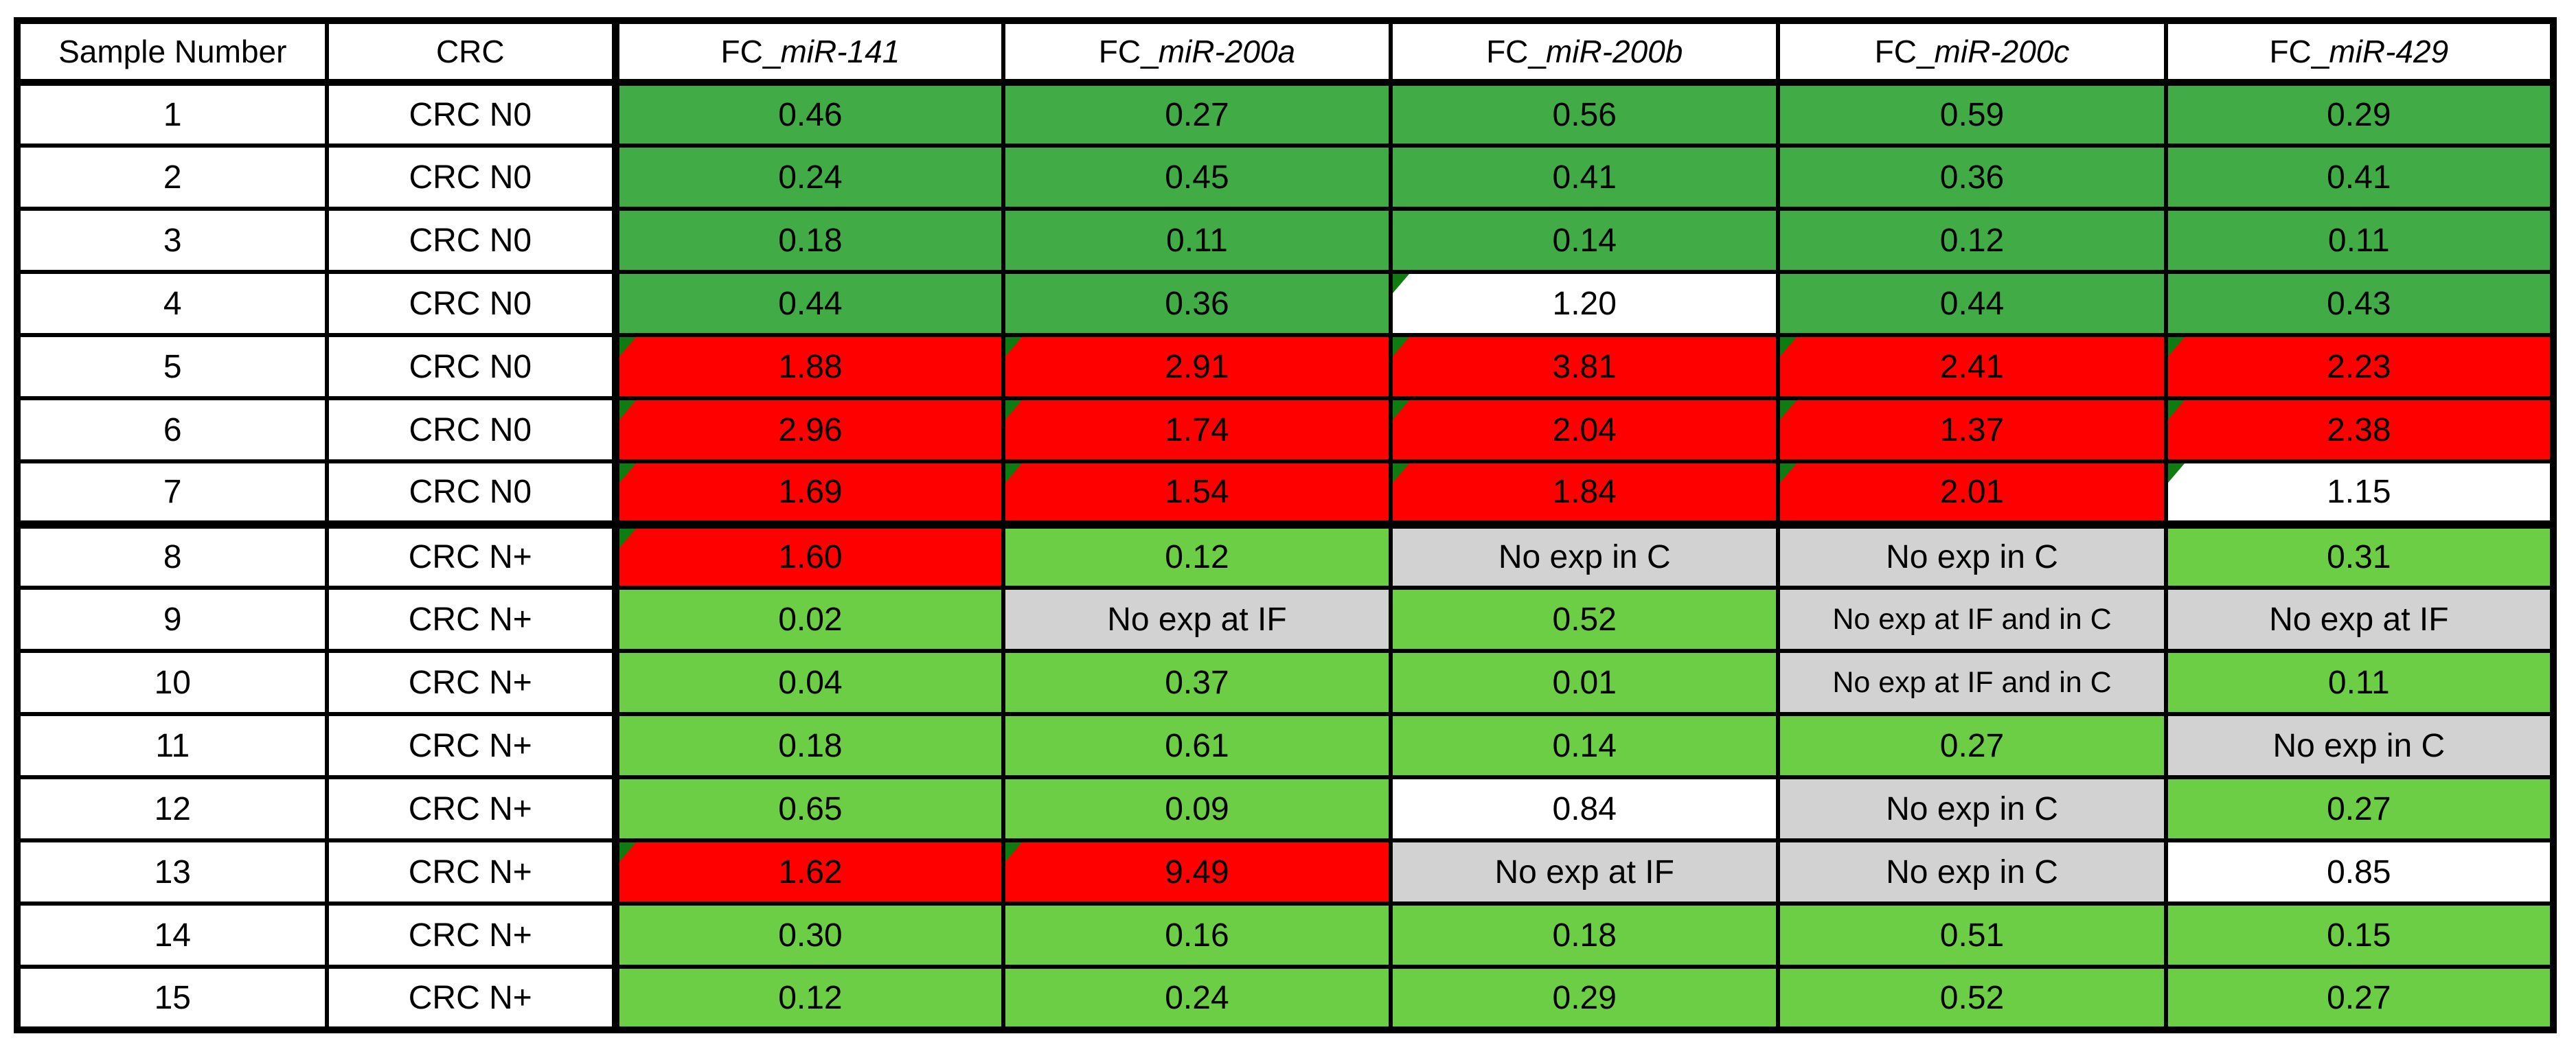  What do you see at coordinates (1585, 682) in the screenshot?
I see `fold-change-cell: 0.01` at bounding box center [1585, 682].